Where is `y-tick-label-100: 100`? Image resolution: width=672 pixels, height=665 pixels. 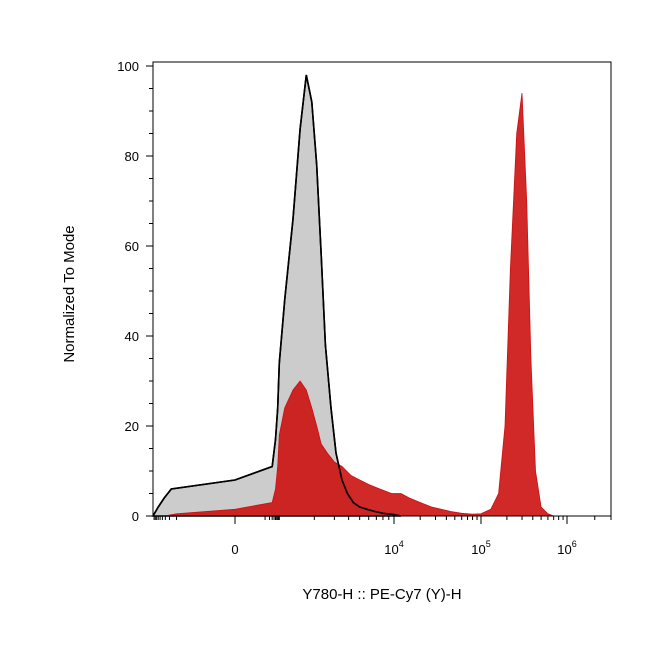
y-tick-label-100: 100 is located at coordinates (128, 66).